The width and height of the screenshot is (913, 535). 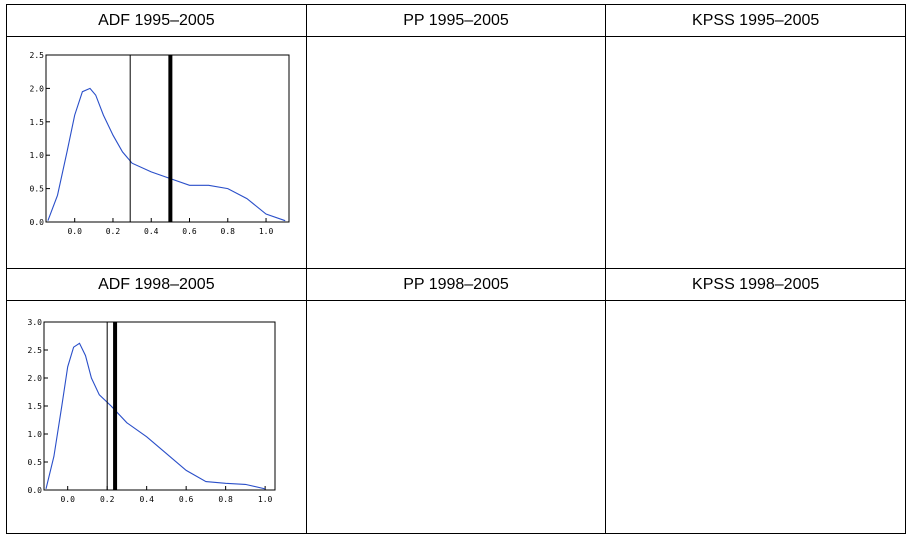 I want to click on panel-pp-1995: 0.00.51.01.52.02.50.00.20.40.60.81.0, so click(x=456, y=152).